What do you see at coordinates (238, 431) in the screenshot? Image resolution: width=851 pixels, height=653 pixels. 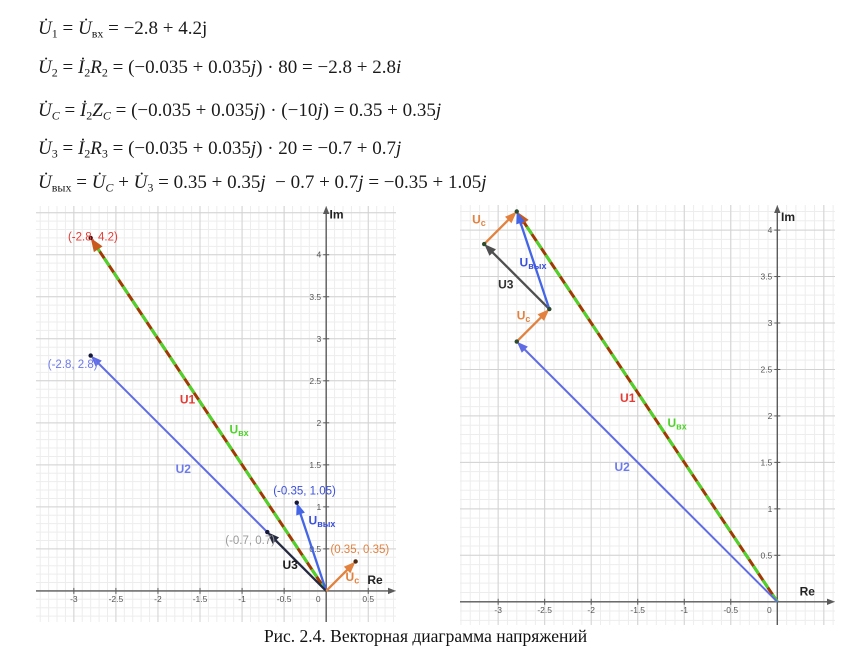 I see `svg-text: Uвх` at bounding box center [238, 431].